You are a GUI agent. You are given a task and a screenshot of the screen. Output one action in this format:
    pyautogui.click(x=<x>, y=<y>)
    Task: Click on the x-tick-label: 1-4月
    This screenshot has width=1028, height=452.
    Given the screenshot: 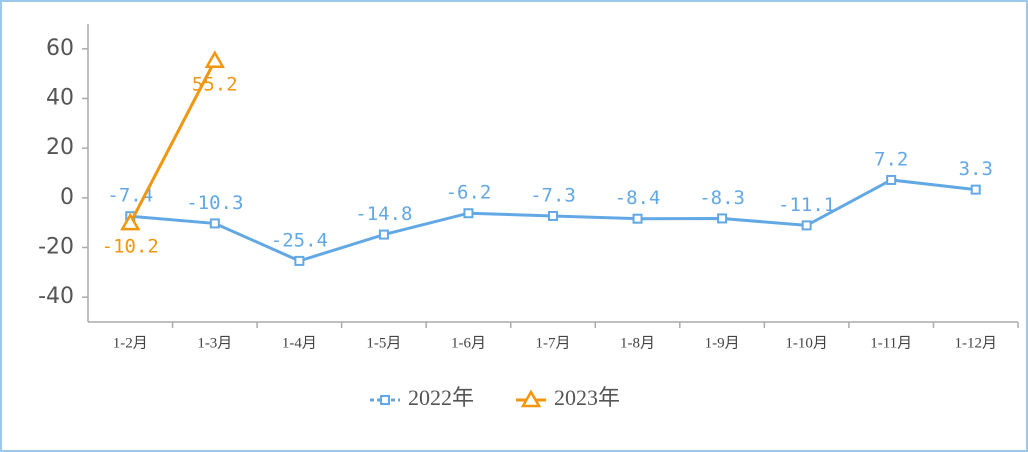 What is the action you would take?
    pyautogui.click(x=299, y=343)
    